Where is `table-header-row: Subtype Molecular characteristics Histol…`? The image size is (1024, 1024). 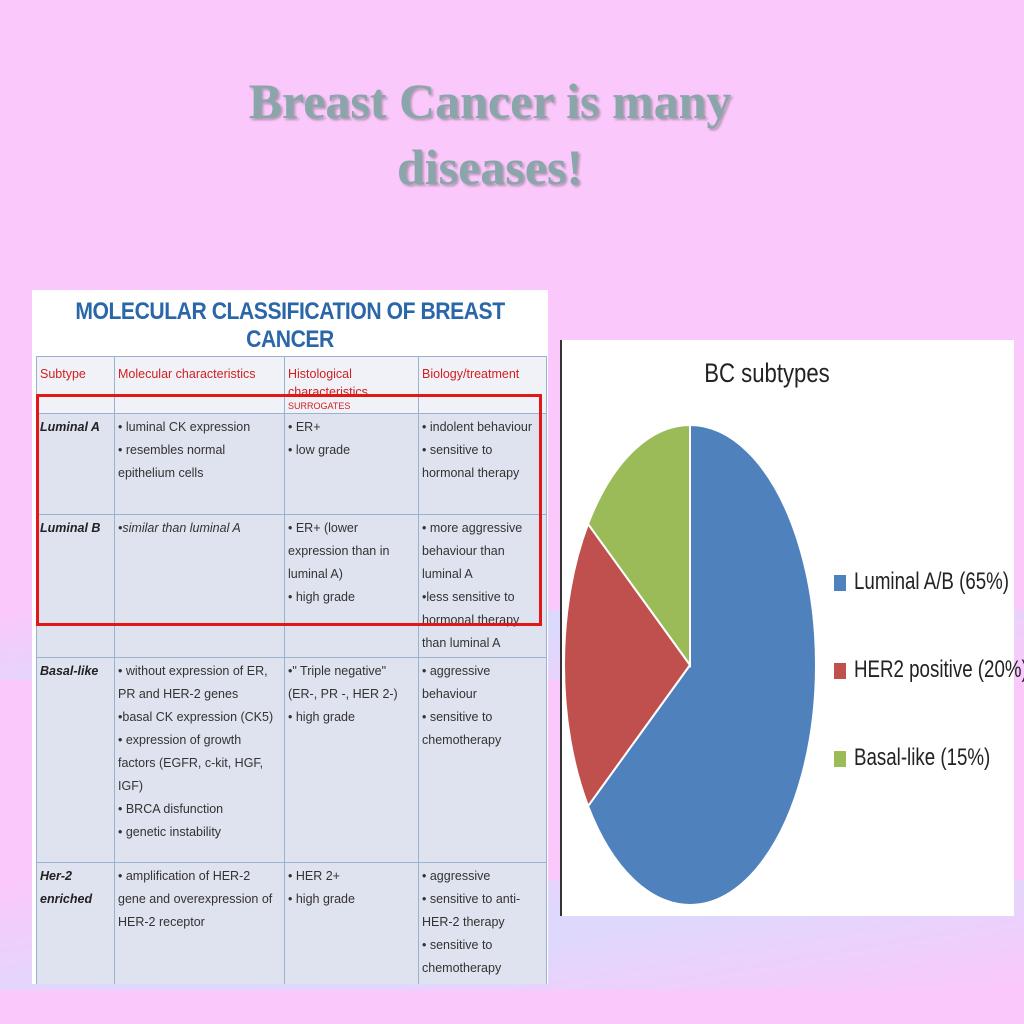
table-header-row: Subtype Molecular characteristics Histol… is located at coordinates (291, 385).